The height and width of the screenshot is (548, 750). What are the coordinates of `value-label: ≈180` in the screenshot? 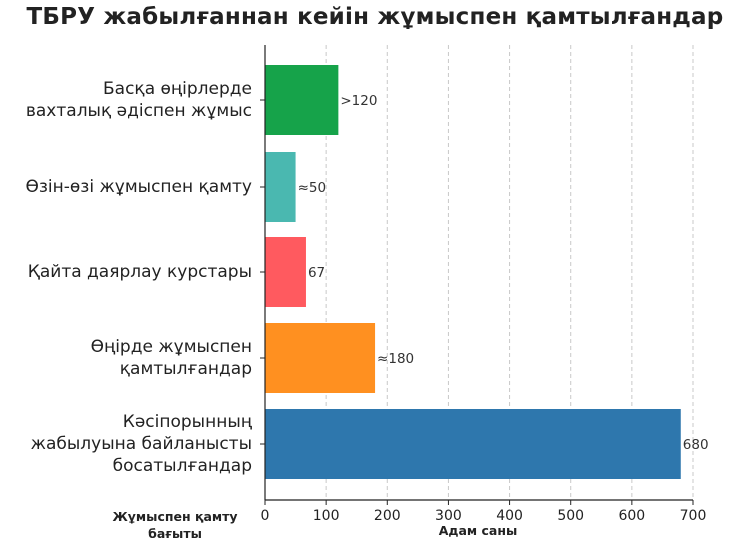 It's located at (395, 359).